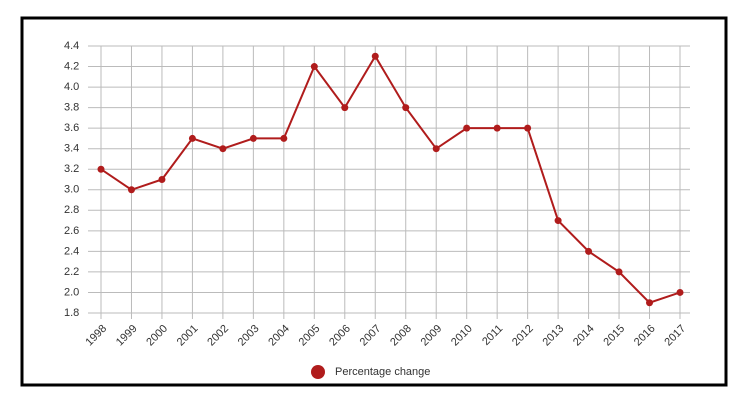 The width and height of the screenshot is (750, 401). I want to click on y-tick-label: 4.0, so click(71, 87).